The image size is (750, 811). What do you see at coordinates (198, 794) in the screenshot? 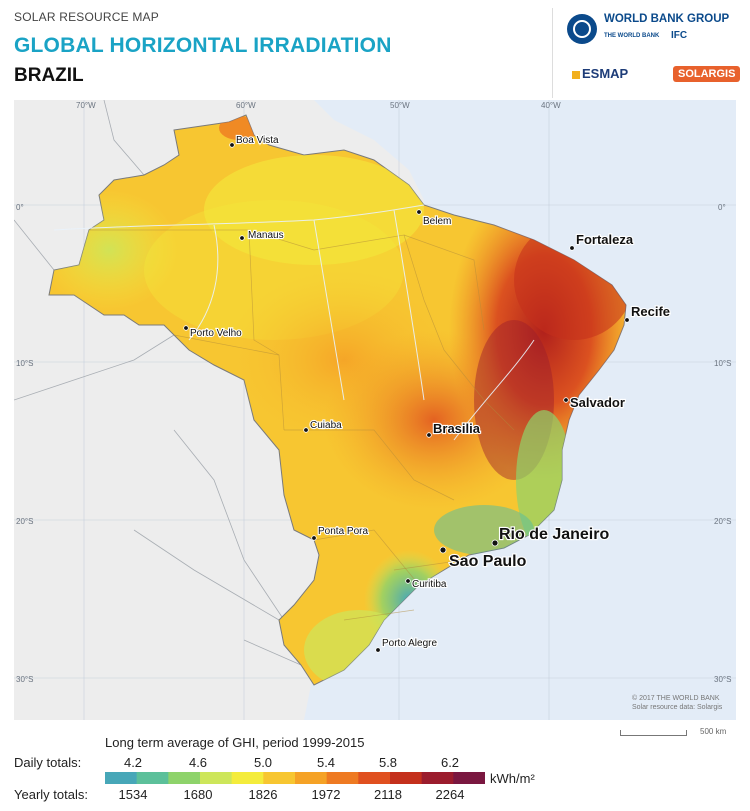
I see `legend-yearly-tick: 1680` at bounding box center [198, 794].